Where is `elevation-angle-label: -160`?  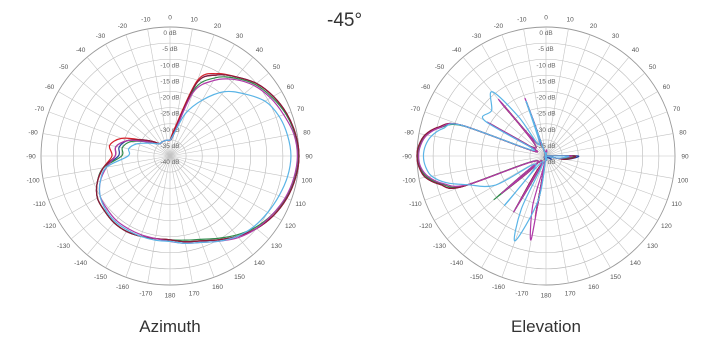
elevation-angle-label: -160 is located at coordinates (498, 287).